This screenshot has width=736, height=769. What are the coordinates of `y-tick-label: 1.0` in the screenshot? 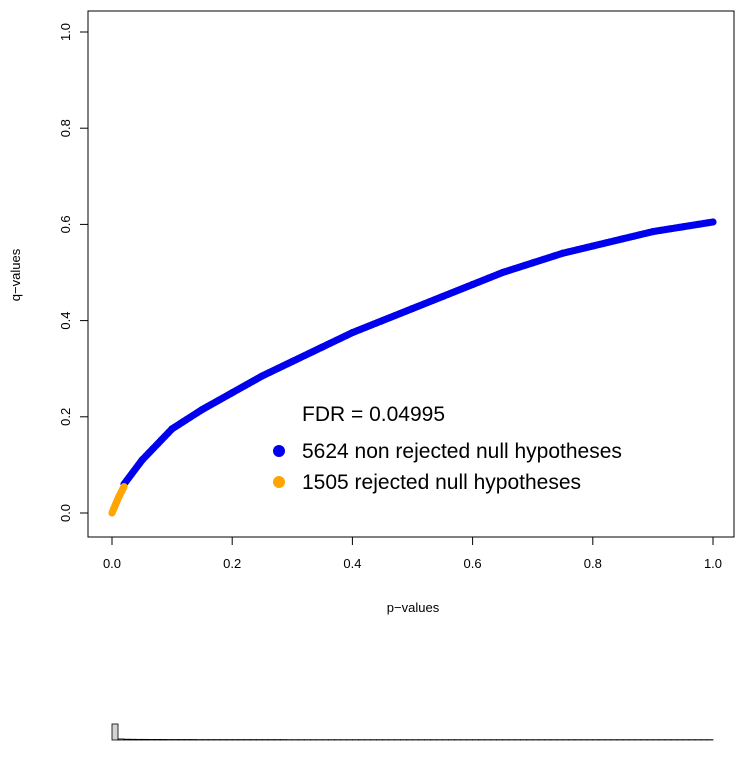 It's located at (65, 32).